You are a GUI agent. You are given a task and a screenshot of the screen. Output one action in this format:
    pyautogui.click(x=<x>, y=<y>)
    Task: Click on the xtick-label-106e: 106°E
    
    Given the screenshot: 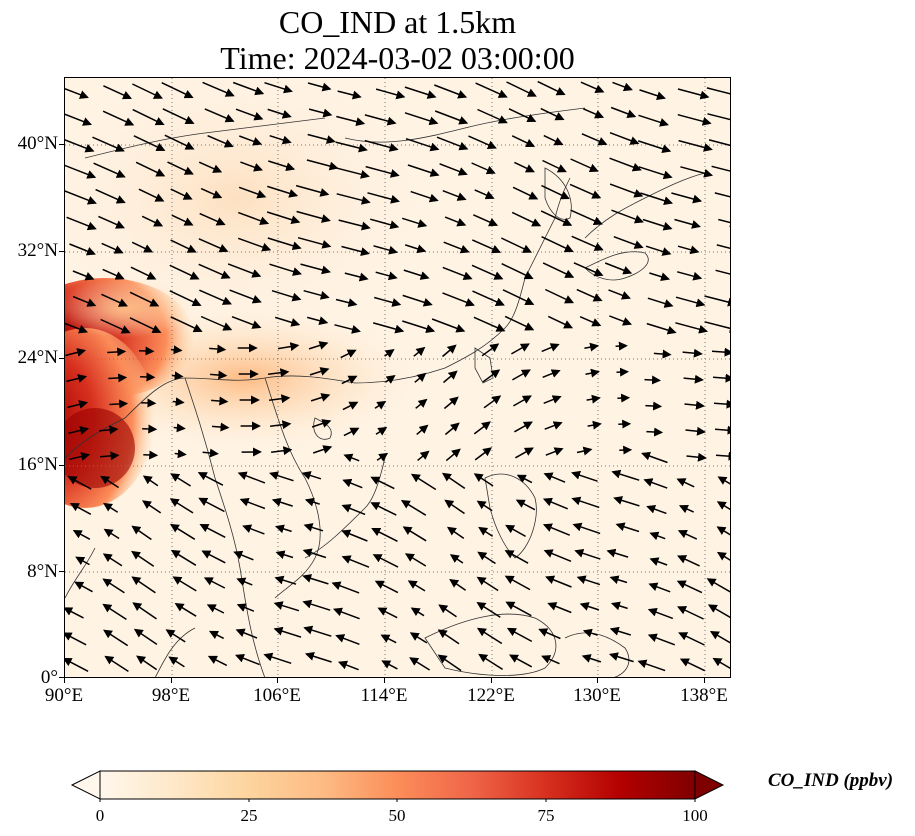 What is the action you would take?
    pyautogui.click(x=277, y=695)
    